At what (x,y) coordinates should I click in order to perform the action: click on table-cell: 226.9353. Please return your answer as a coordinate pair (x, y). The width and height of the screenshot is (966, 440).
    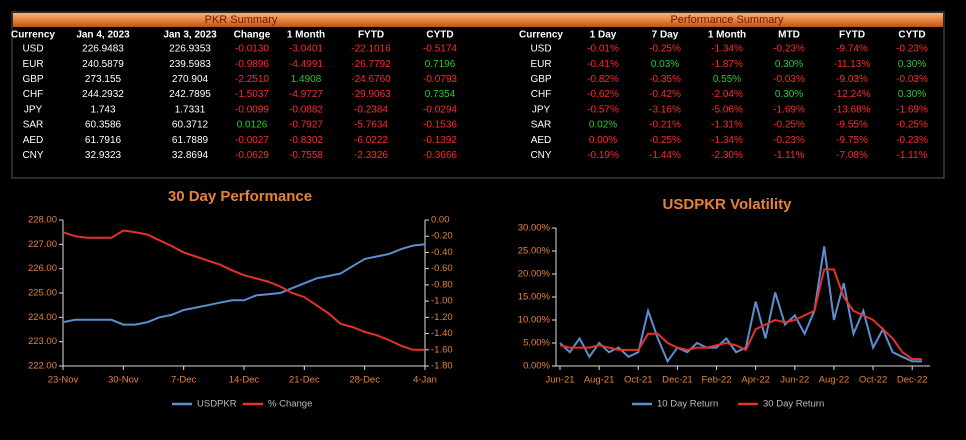
    Looking at the image, I should click on (190, 49).